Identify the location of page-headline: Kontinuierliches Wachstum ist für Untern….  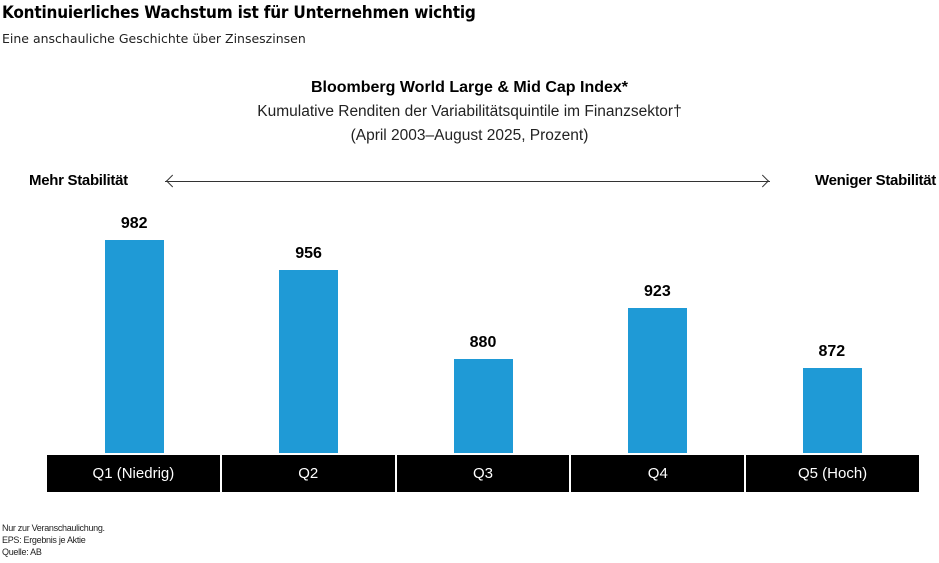
(239, 13).